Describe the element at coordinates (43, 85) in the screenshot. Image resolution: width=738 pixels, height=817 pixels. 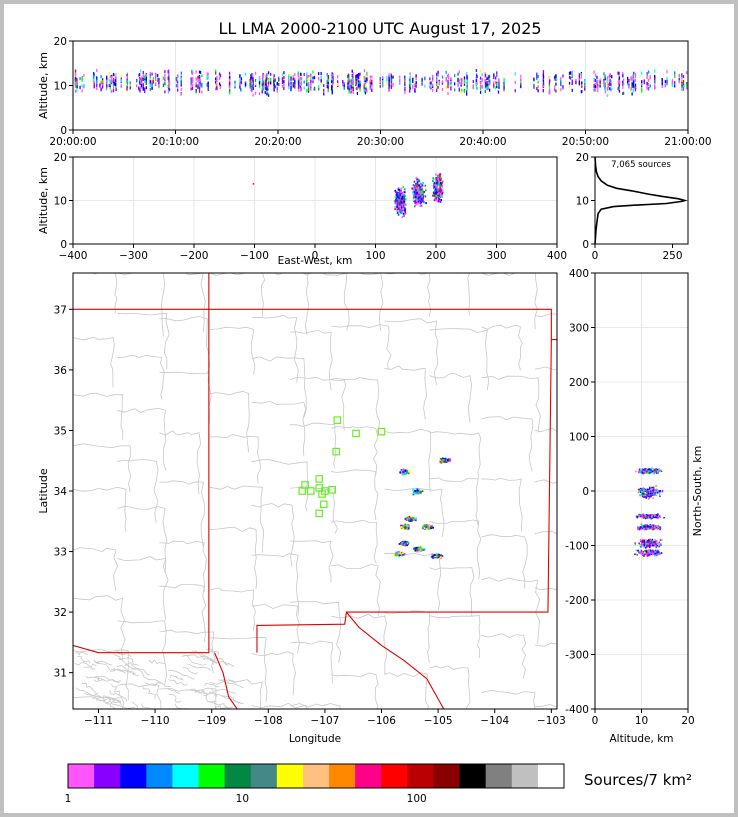
I see `time-height-ylabel: Altitude, km` at that location.